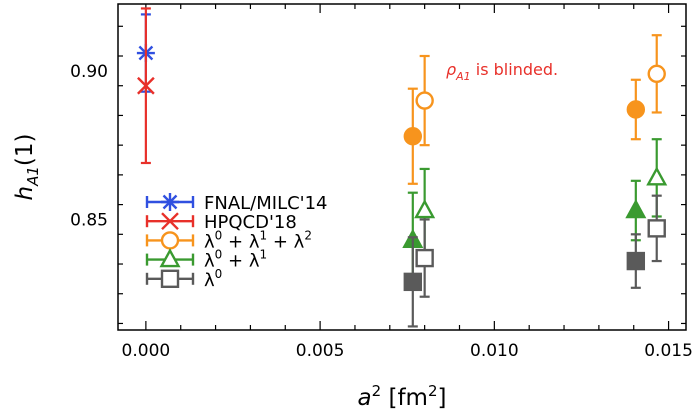 The width and height of the screenshot is (695, 416). I want to click on legend-entry: FNAL/MILC'14, so click(236, 203).